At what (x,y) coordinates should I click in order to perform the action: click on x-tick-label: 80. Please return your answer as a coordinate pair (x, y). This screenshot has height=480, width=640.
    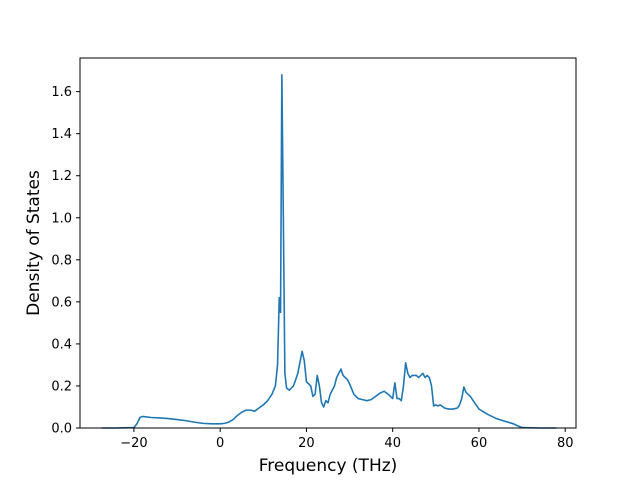
    Looking at the image, I should click on (565, 443).